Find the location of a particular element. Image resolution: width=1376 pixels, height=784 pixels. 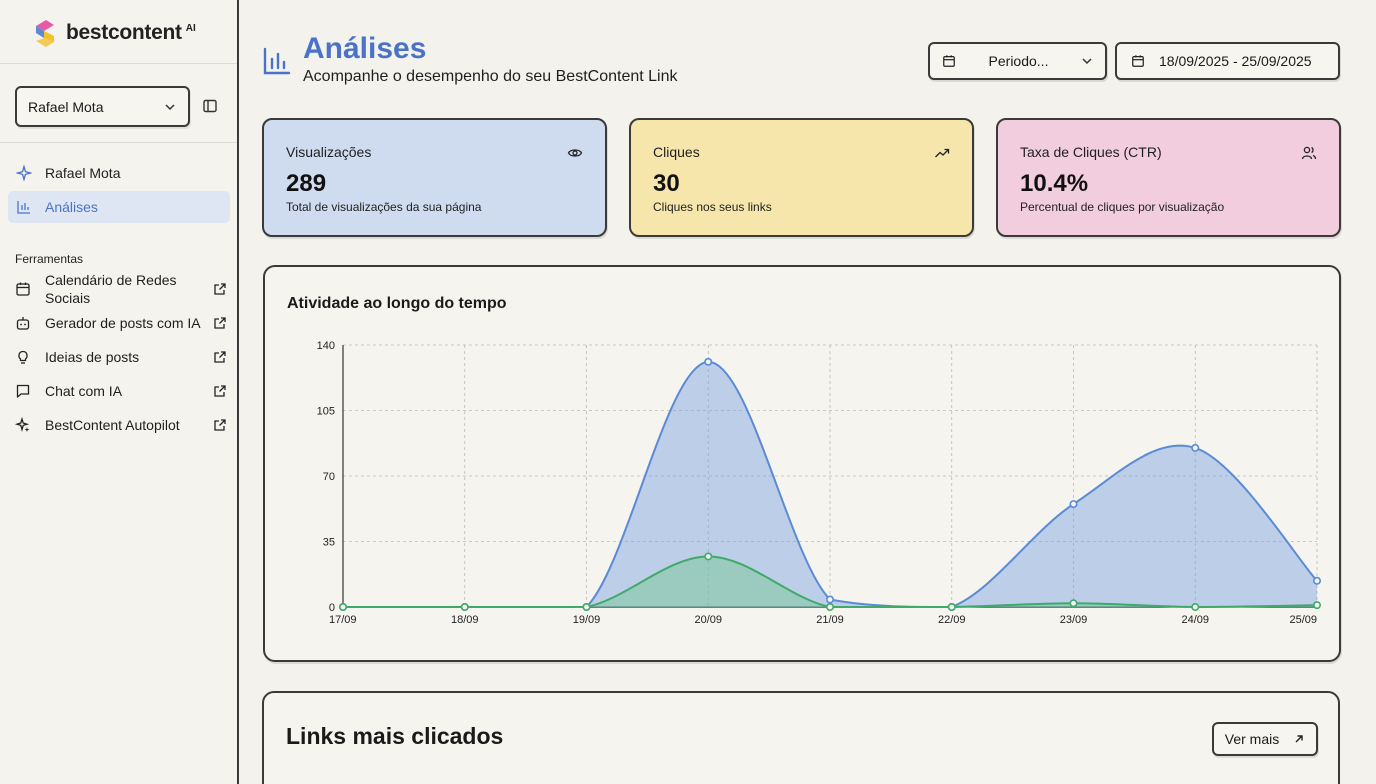

brand-suffix: AI is located at coordinates (190, 28).